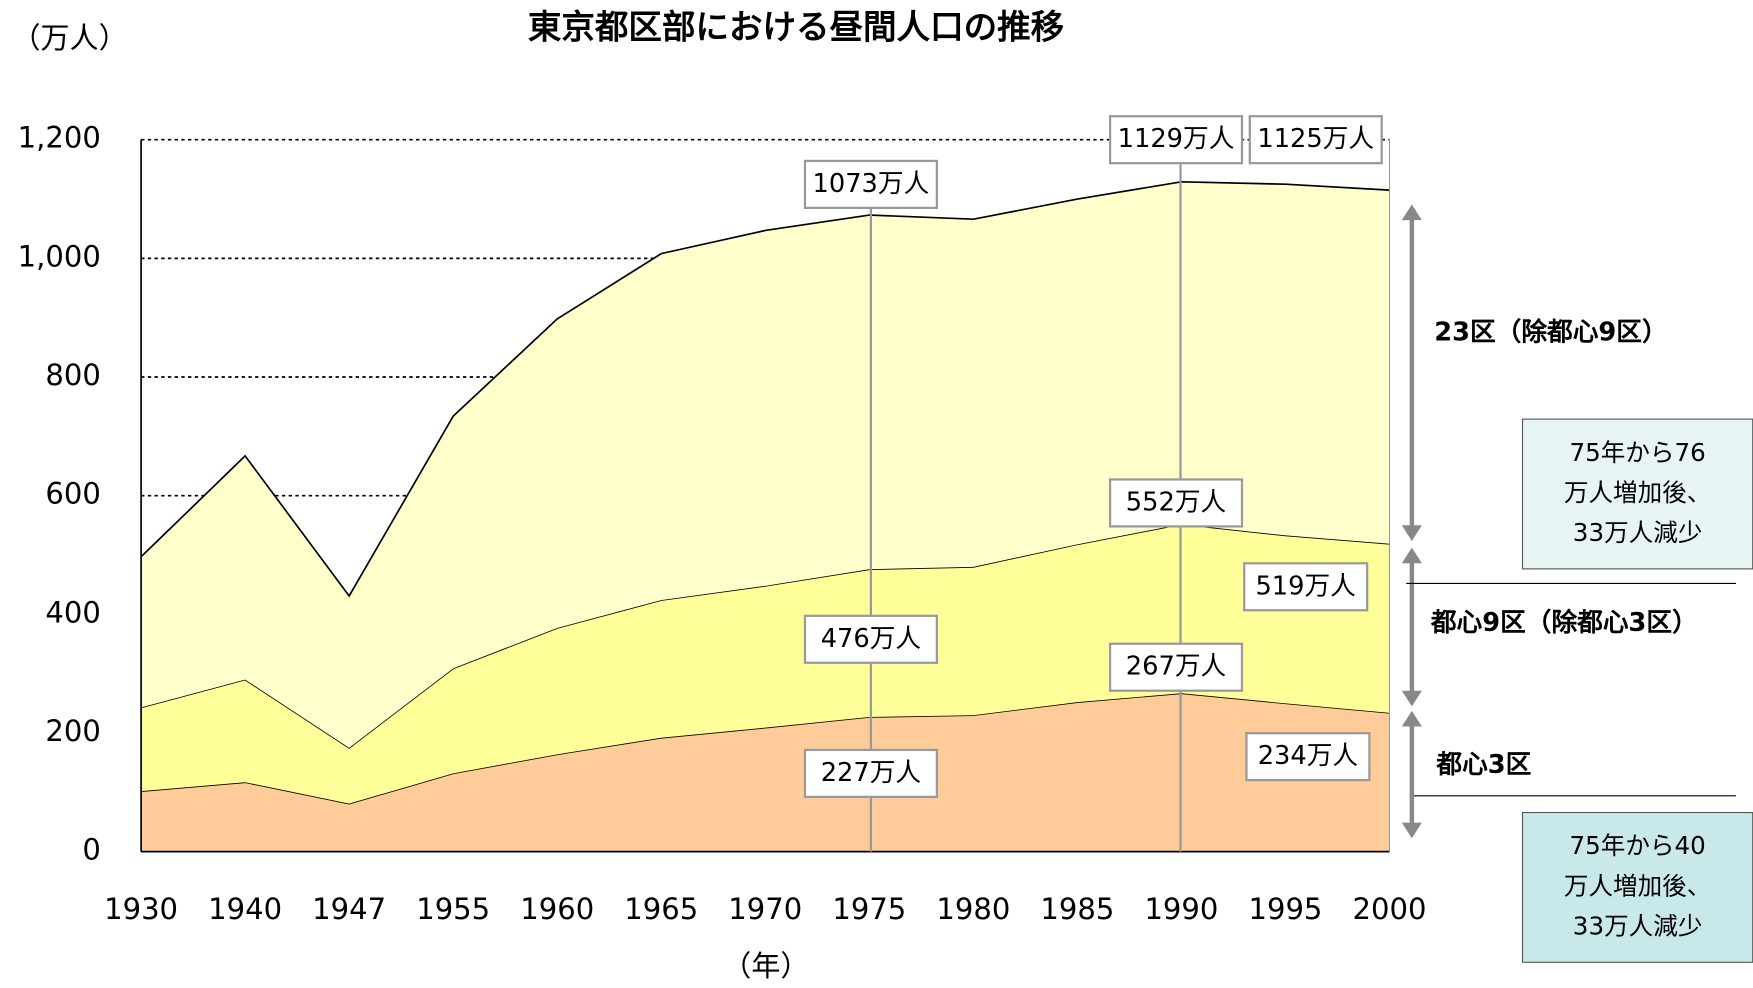 The width and height of the screenshot is (1753, 988). What do you see at coordinates (72, 731) in the screenshot?
I see `y-tick-label: 200` at bounding box center [72, 731].